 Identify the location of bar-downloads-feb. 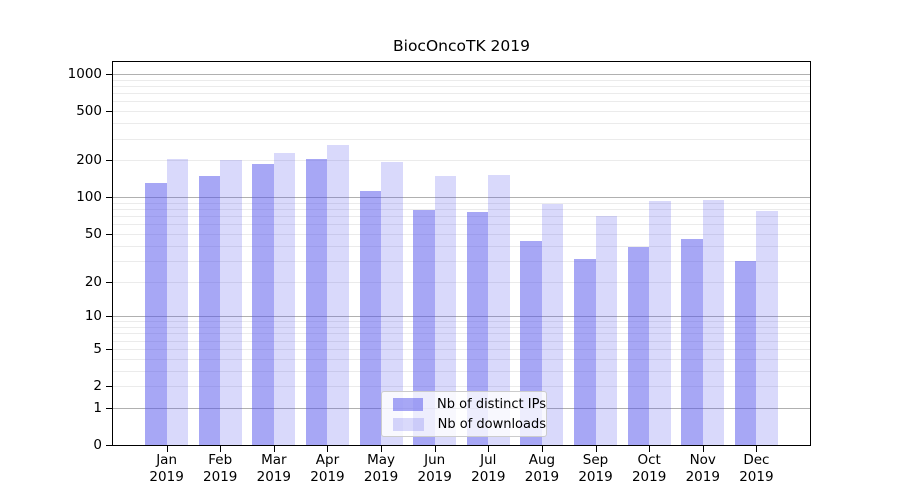
(231, 302).